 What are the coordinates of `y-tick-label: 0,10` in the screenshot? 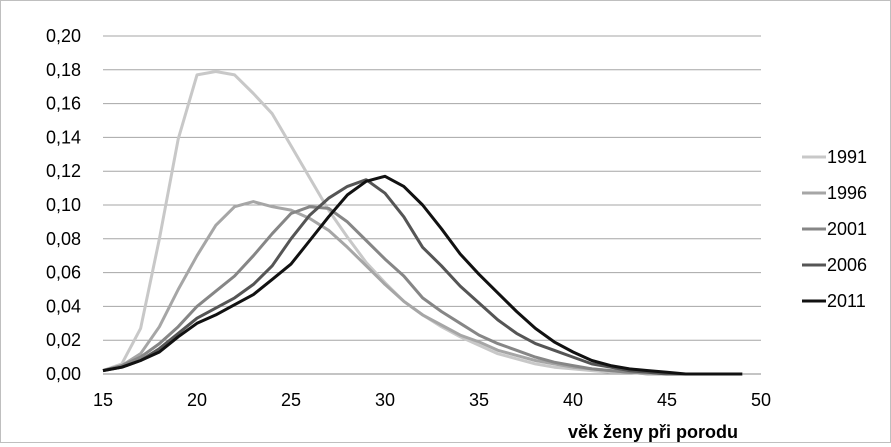 It's located at (63, 205).